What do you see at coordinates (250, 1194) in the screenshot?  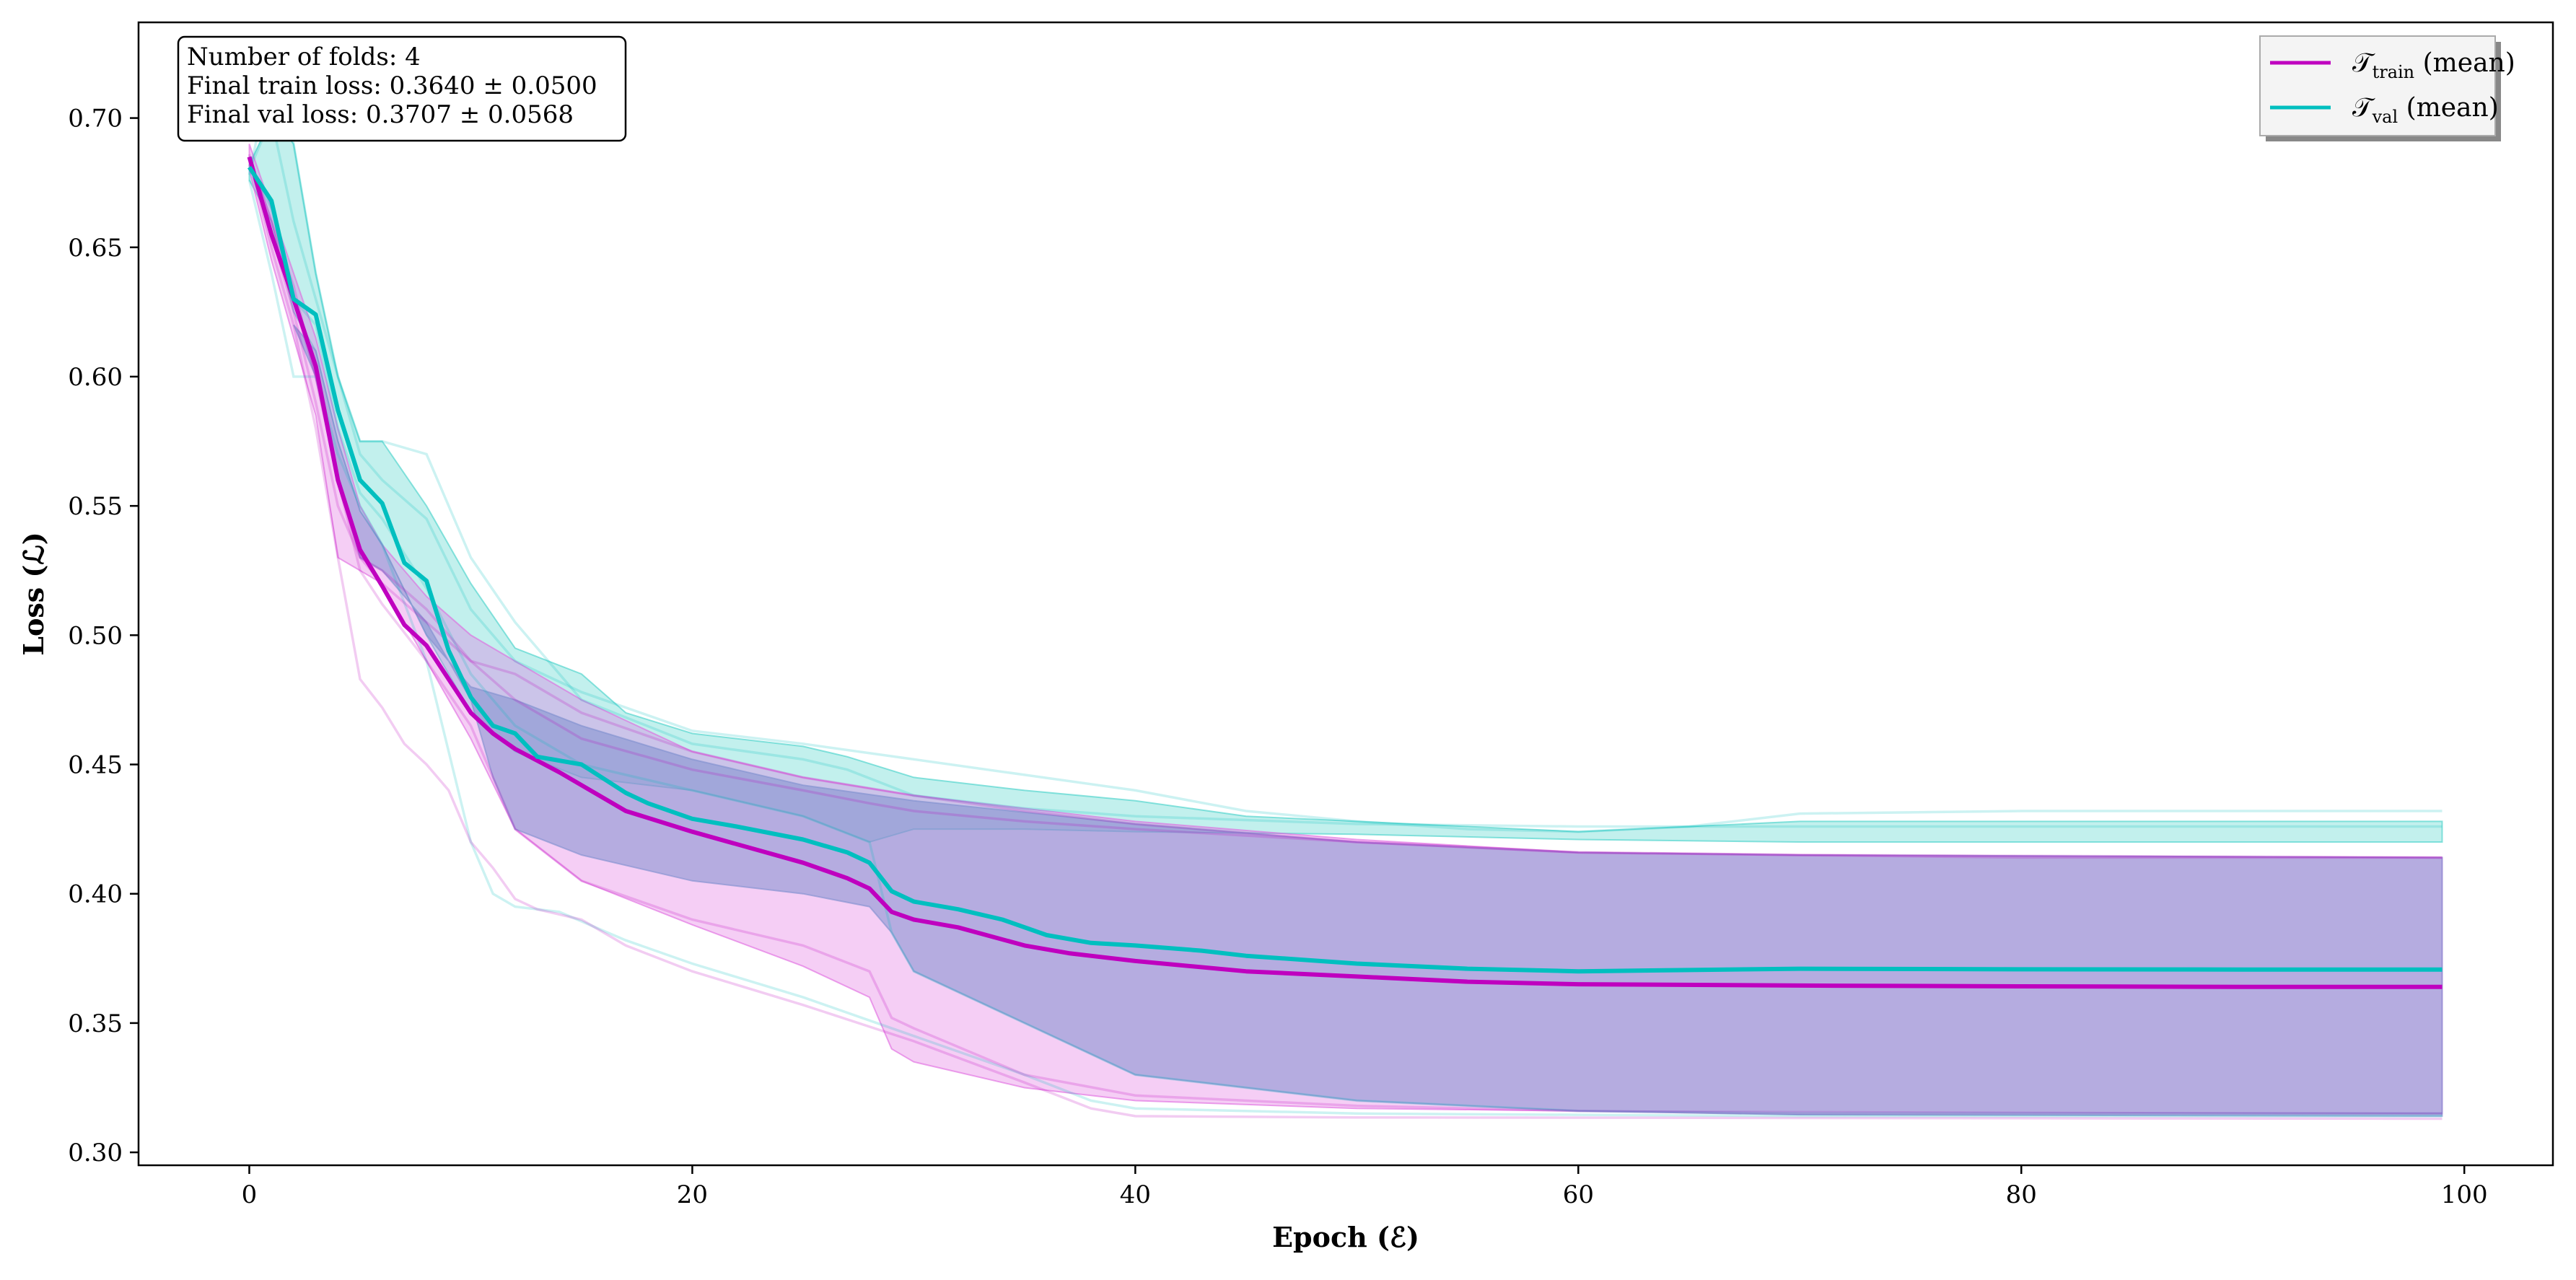 I see `x-tick-label: 0` at bounding box center [250, 1194].